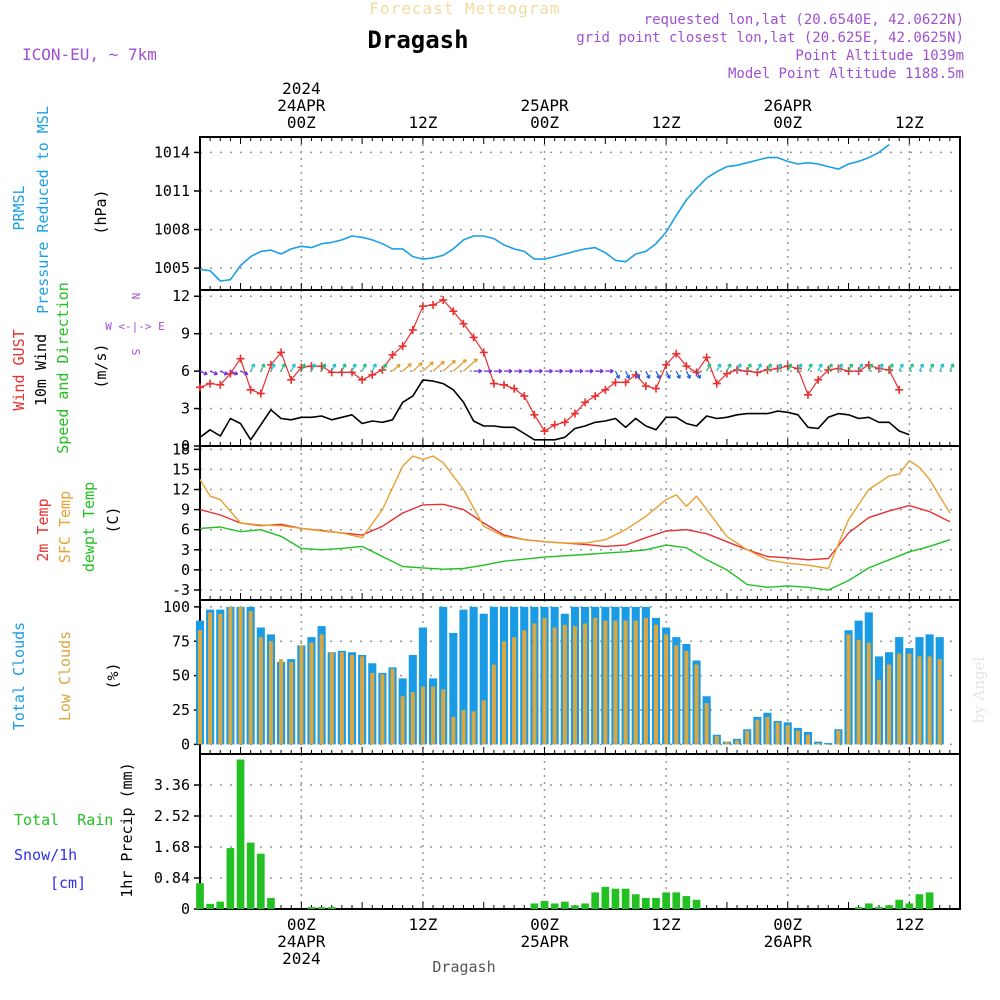 Image resolution: width=1000 pixels, height=1000 pixels. Describe the element at coordinates (172, 878) in the screenshot. I see `y-tick-label: 0.84` at that location.